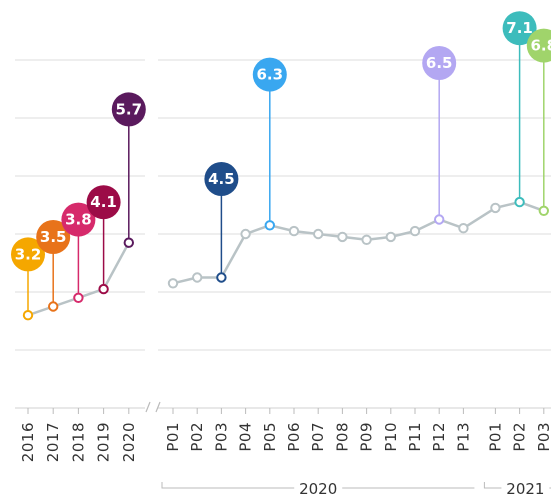 Image resolution: width=551 pixels, height=495 pixels. What do you see at coordinates (294, 437) in the screenshot?
I see `x-tick-label: P06` at bounding box center [294, 437].